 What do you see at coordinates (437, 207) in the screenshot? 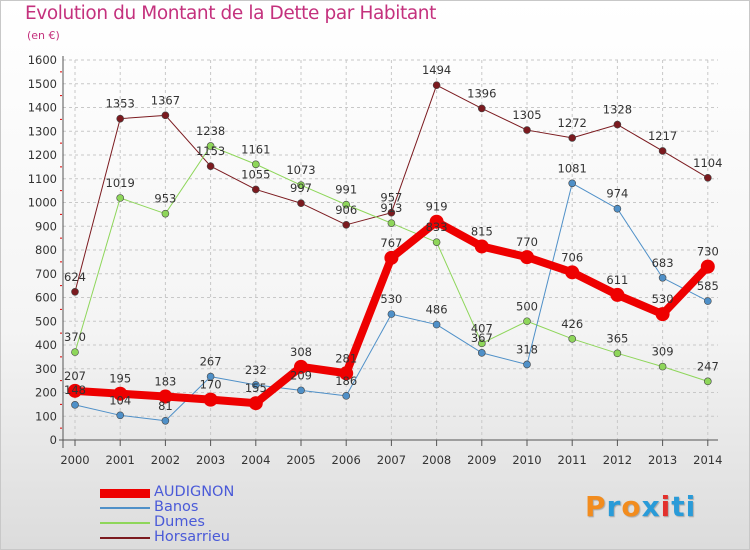
I see `data-label-audignon: 919` at bounding box center [437, 207].